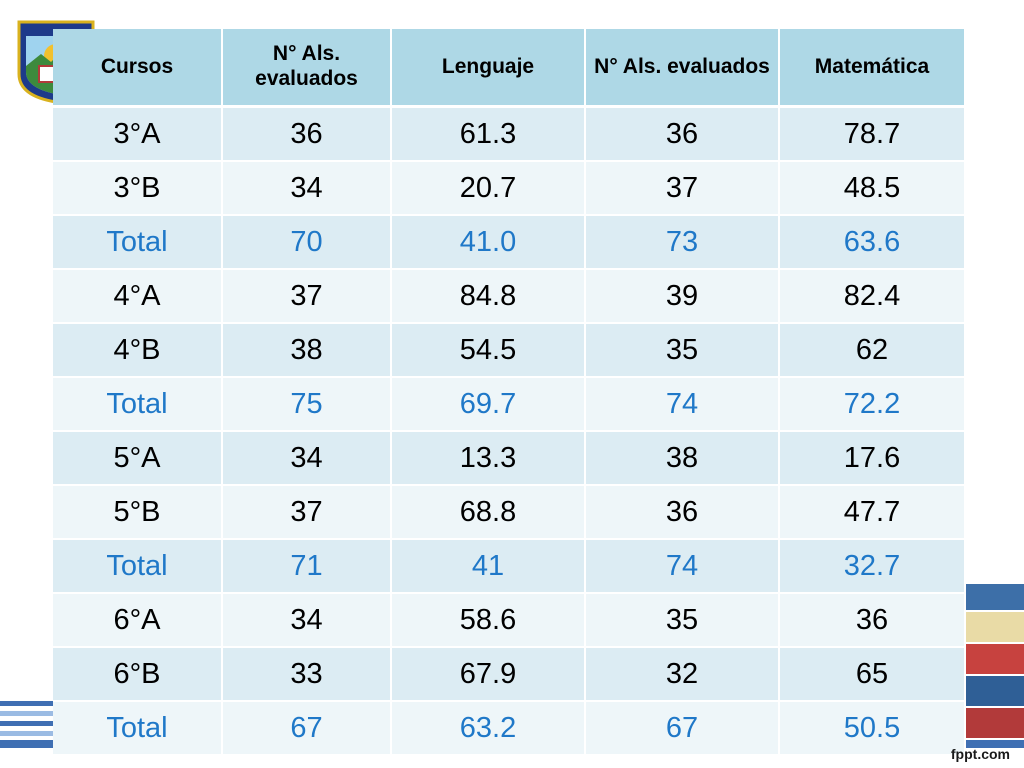 This screenshot has width=1024, height=768. What do you see at coordinates (872, 188) in the screenshot?
I see `cell-matematica: 48.5` at bounding box center [872, 188].